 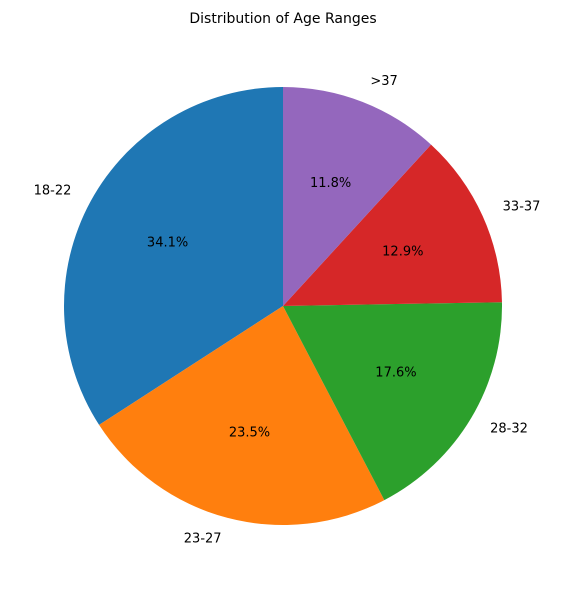 I want to click on percent-label-2832: 17.6%, so click(x=395, y=373).